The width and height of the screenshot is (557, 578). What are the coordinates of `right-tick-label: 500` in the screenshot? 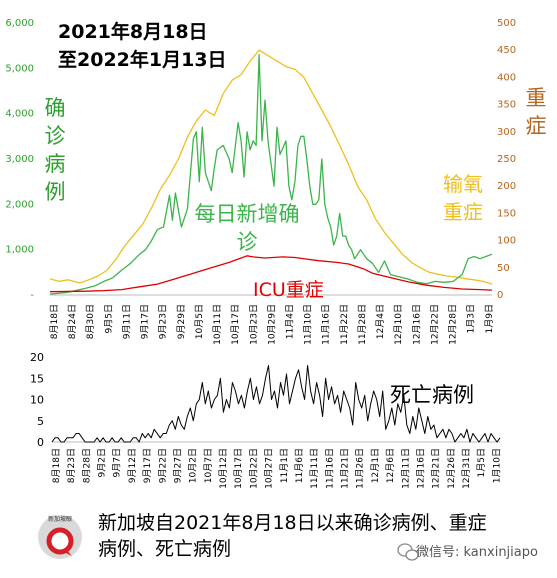 It's located at (506, 23).